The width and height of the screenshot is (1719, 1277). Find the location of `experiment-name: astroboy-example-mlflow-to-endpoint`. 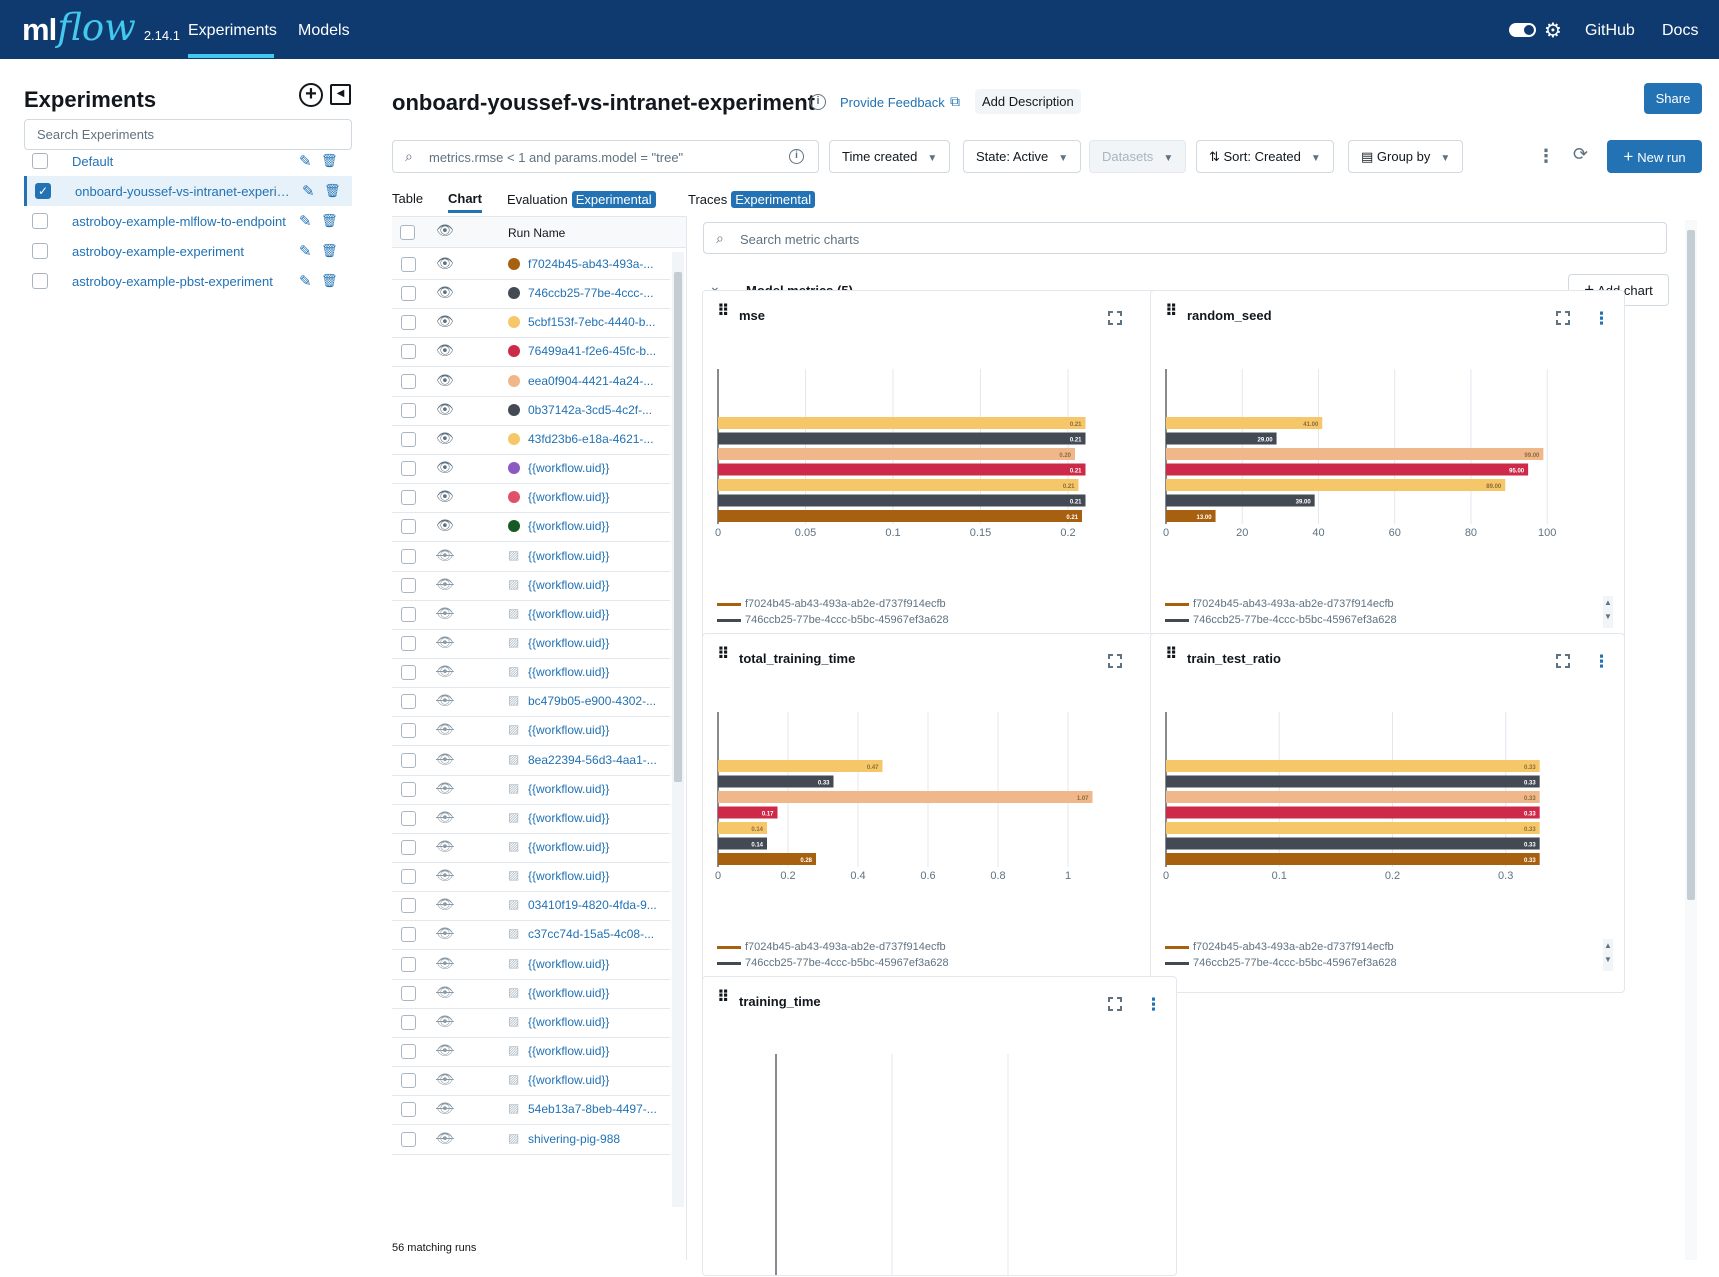

experiment-name: astroboy-example-mlflow-to-endpoint is located at coordinates (179, 221).